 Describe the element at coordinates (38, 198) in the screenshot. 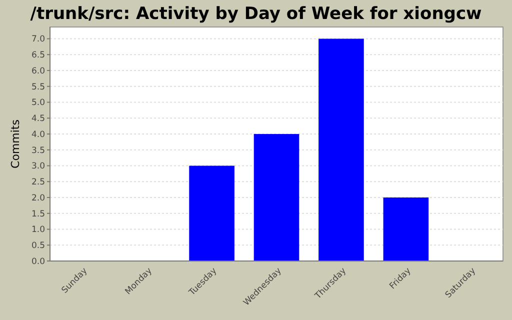

I see `y-tick-label: 2.0` at that location.